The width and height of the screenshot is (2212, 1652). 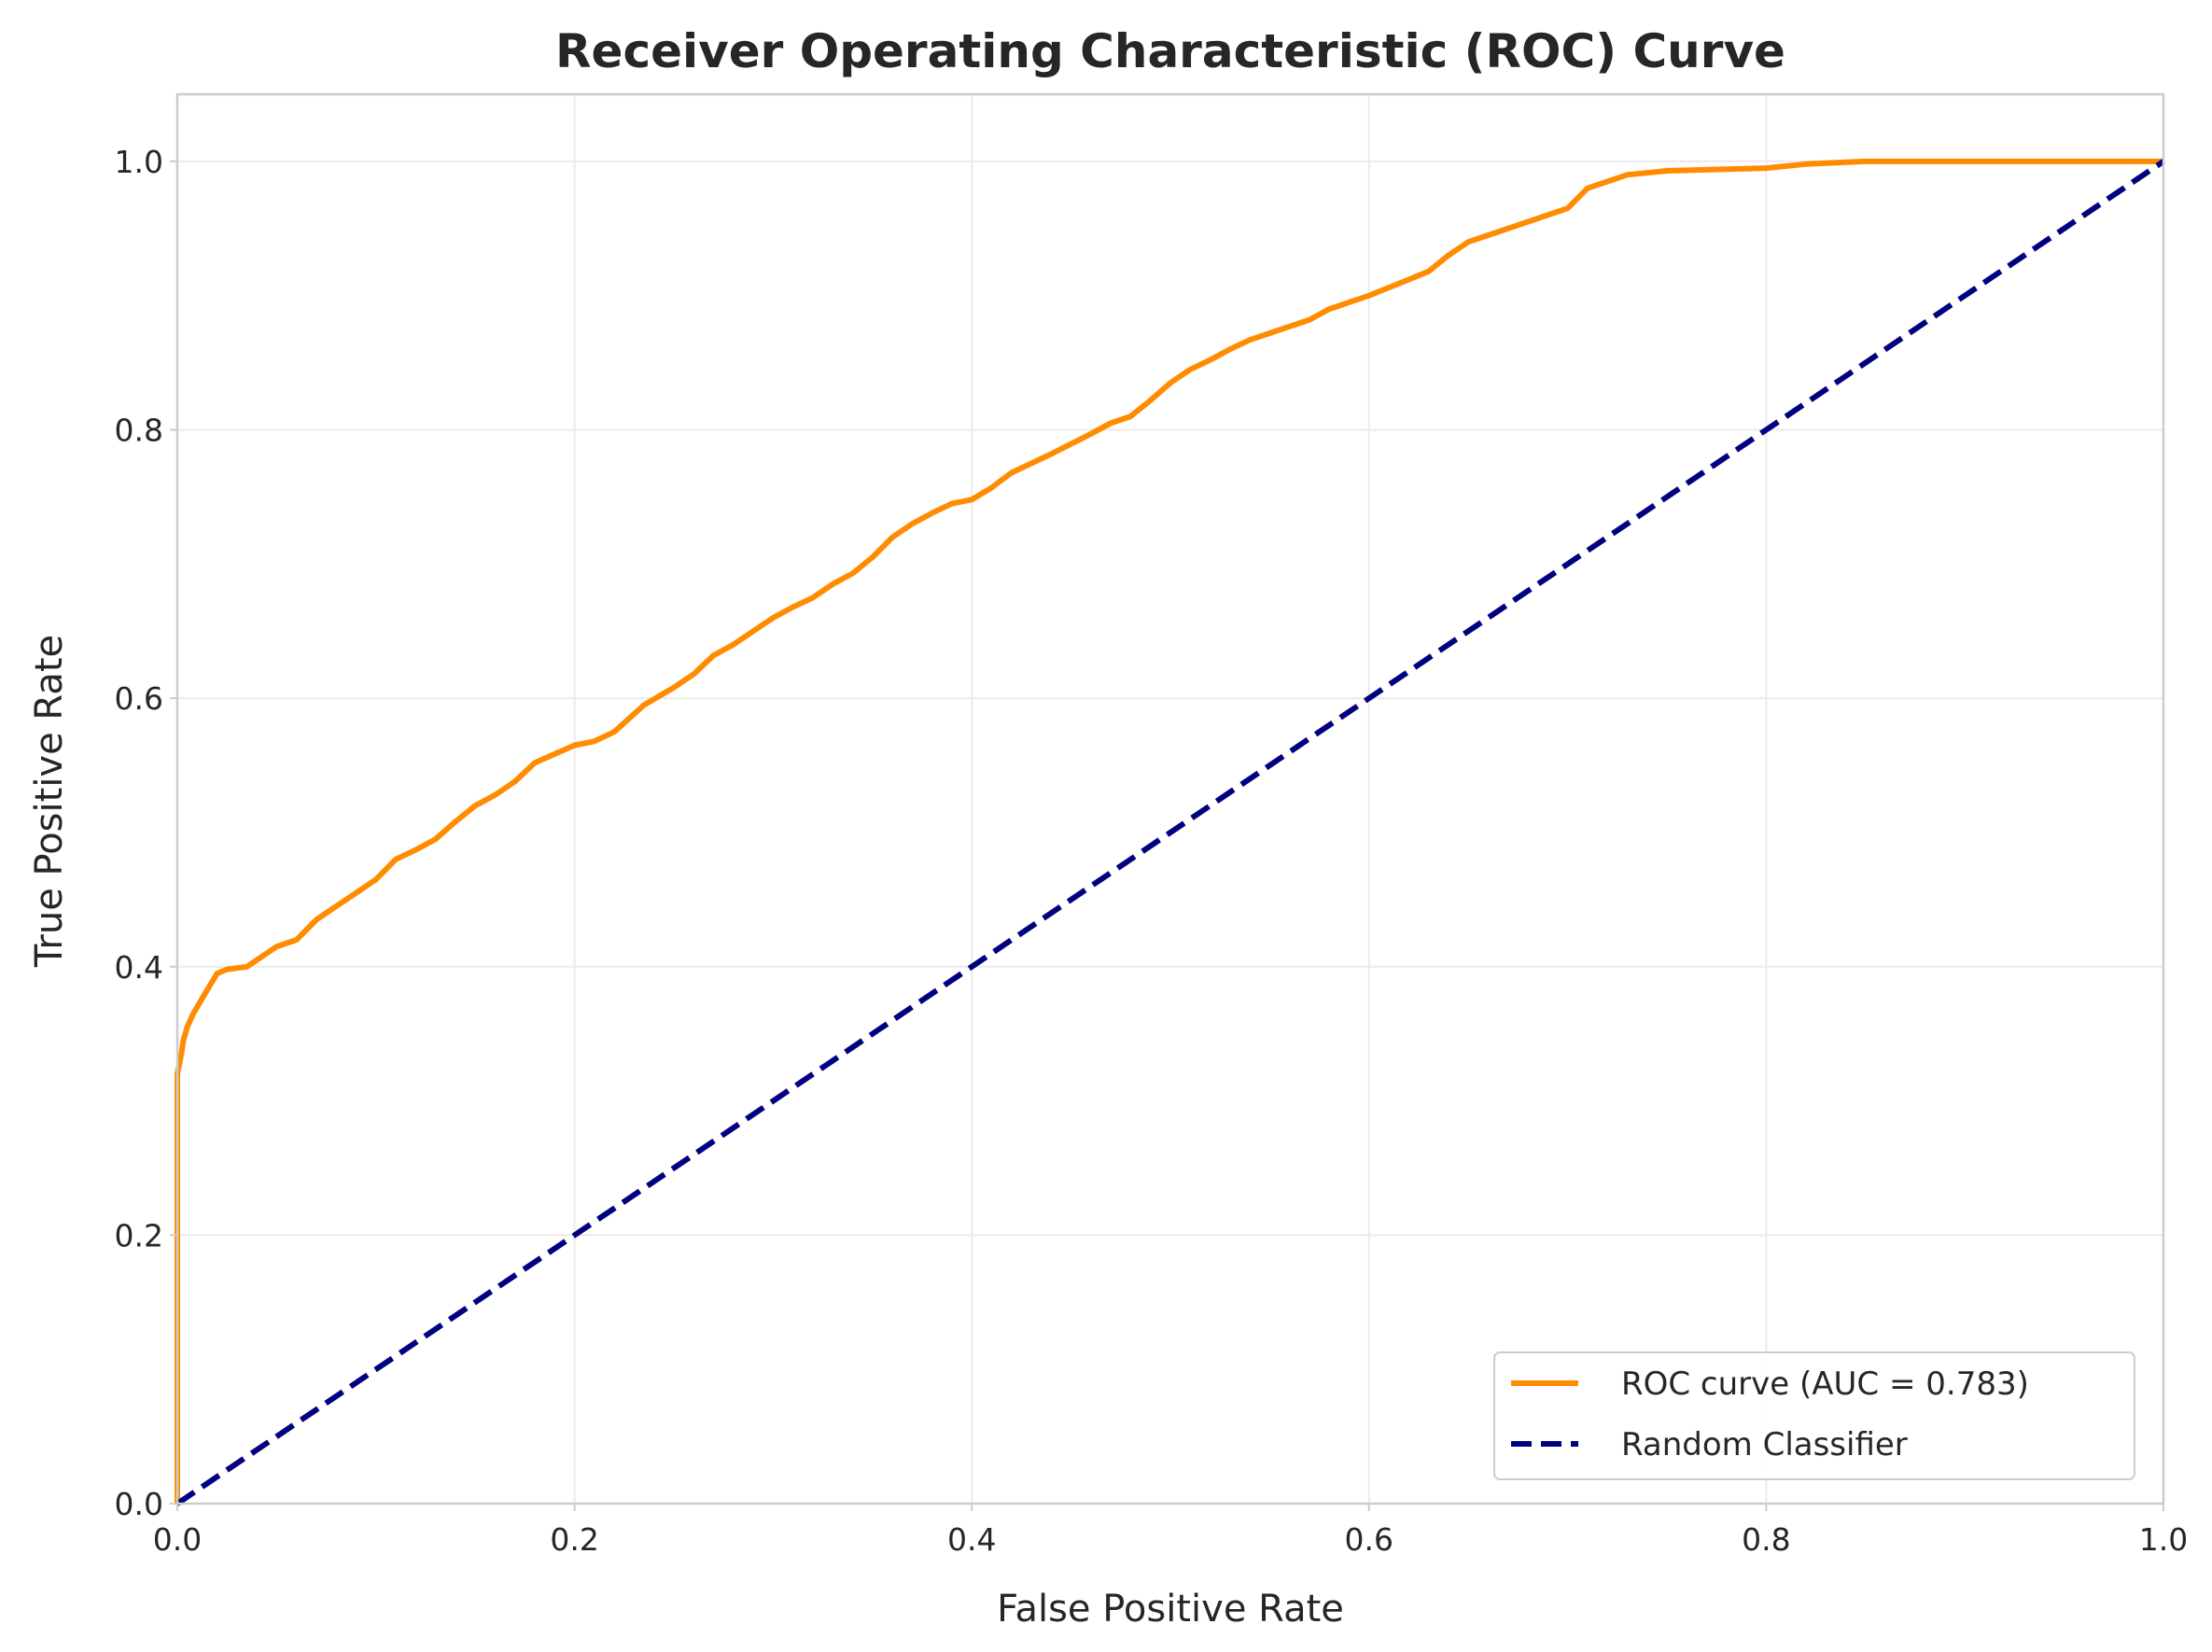 What do you see at coordinates (971, 1539) in the screenshot?
I see `x-tick-label: 0.4` at bounding box center [971, 1539].